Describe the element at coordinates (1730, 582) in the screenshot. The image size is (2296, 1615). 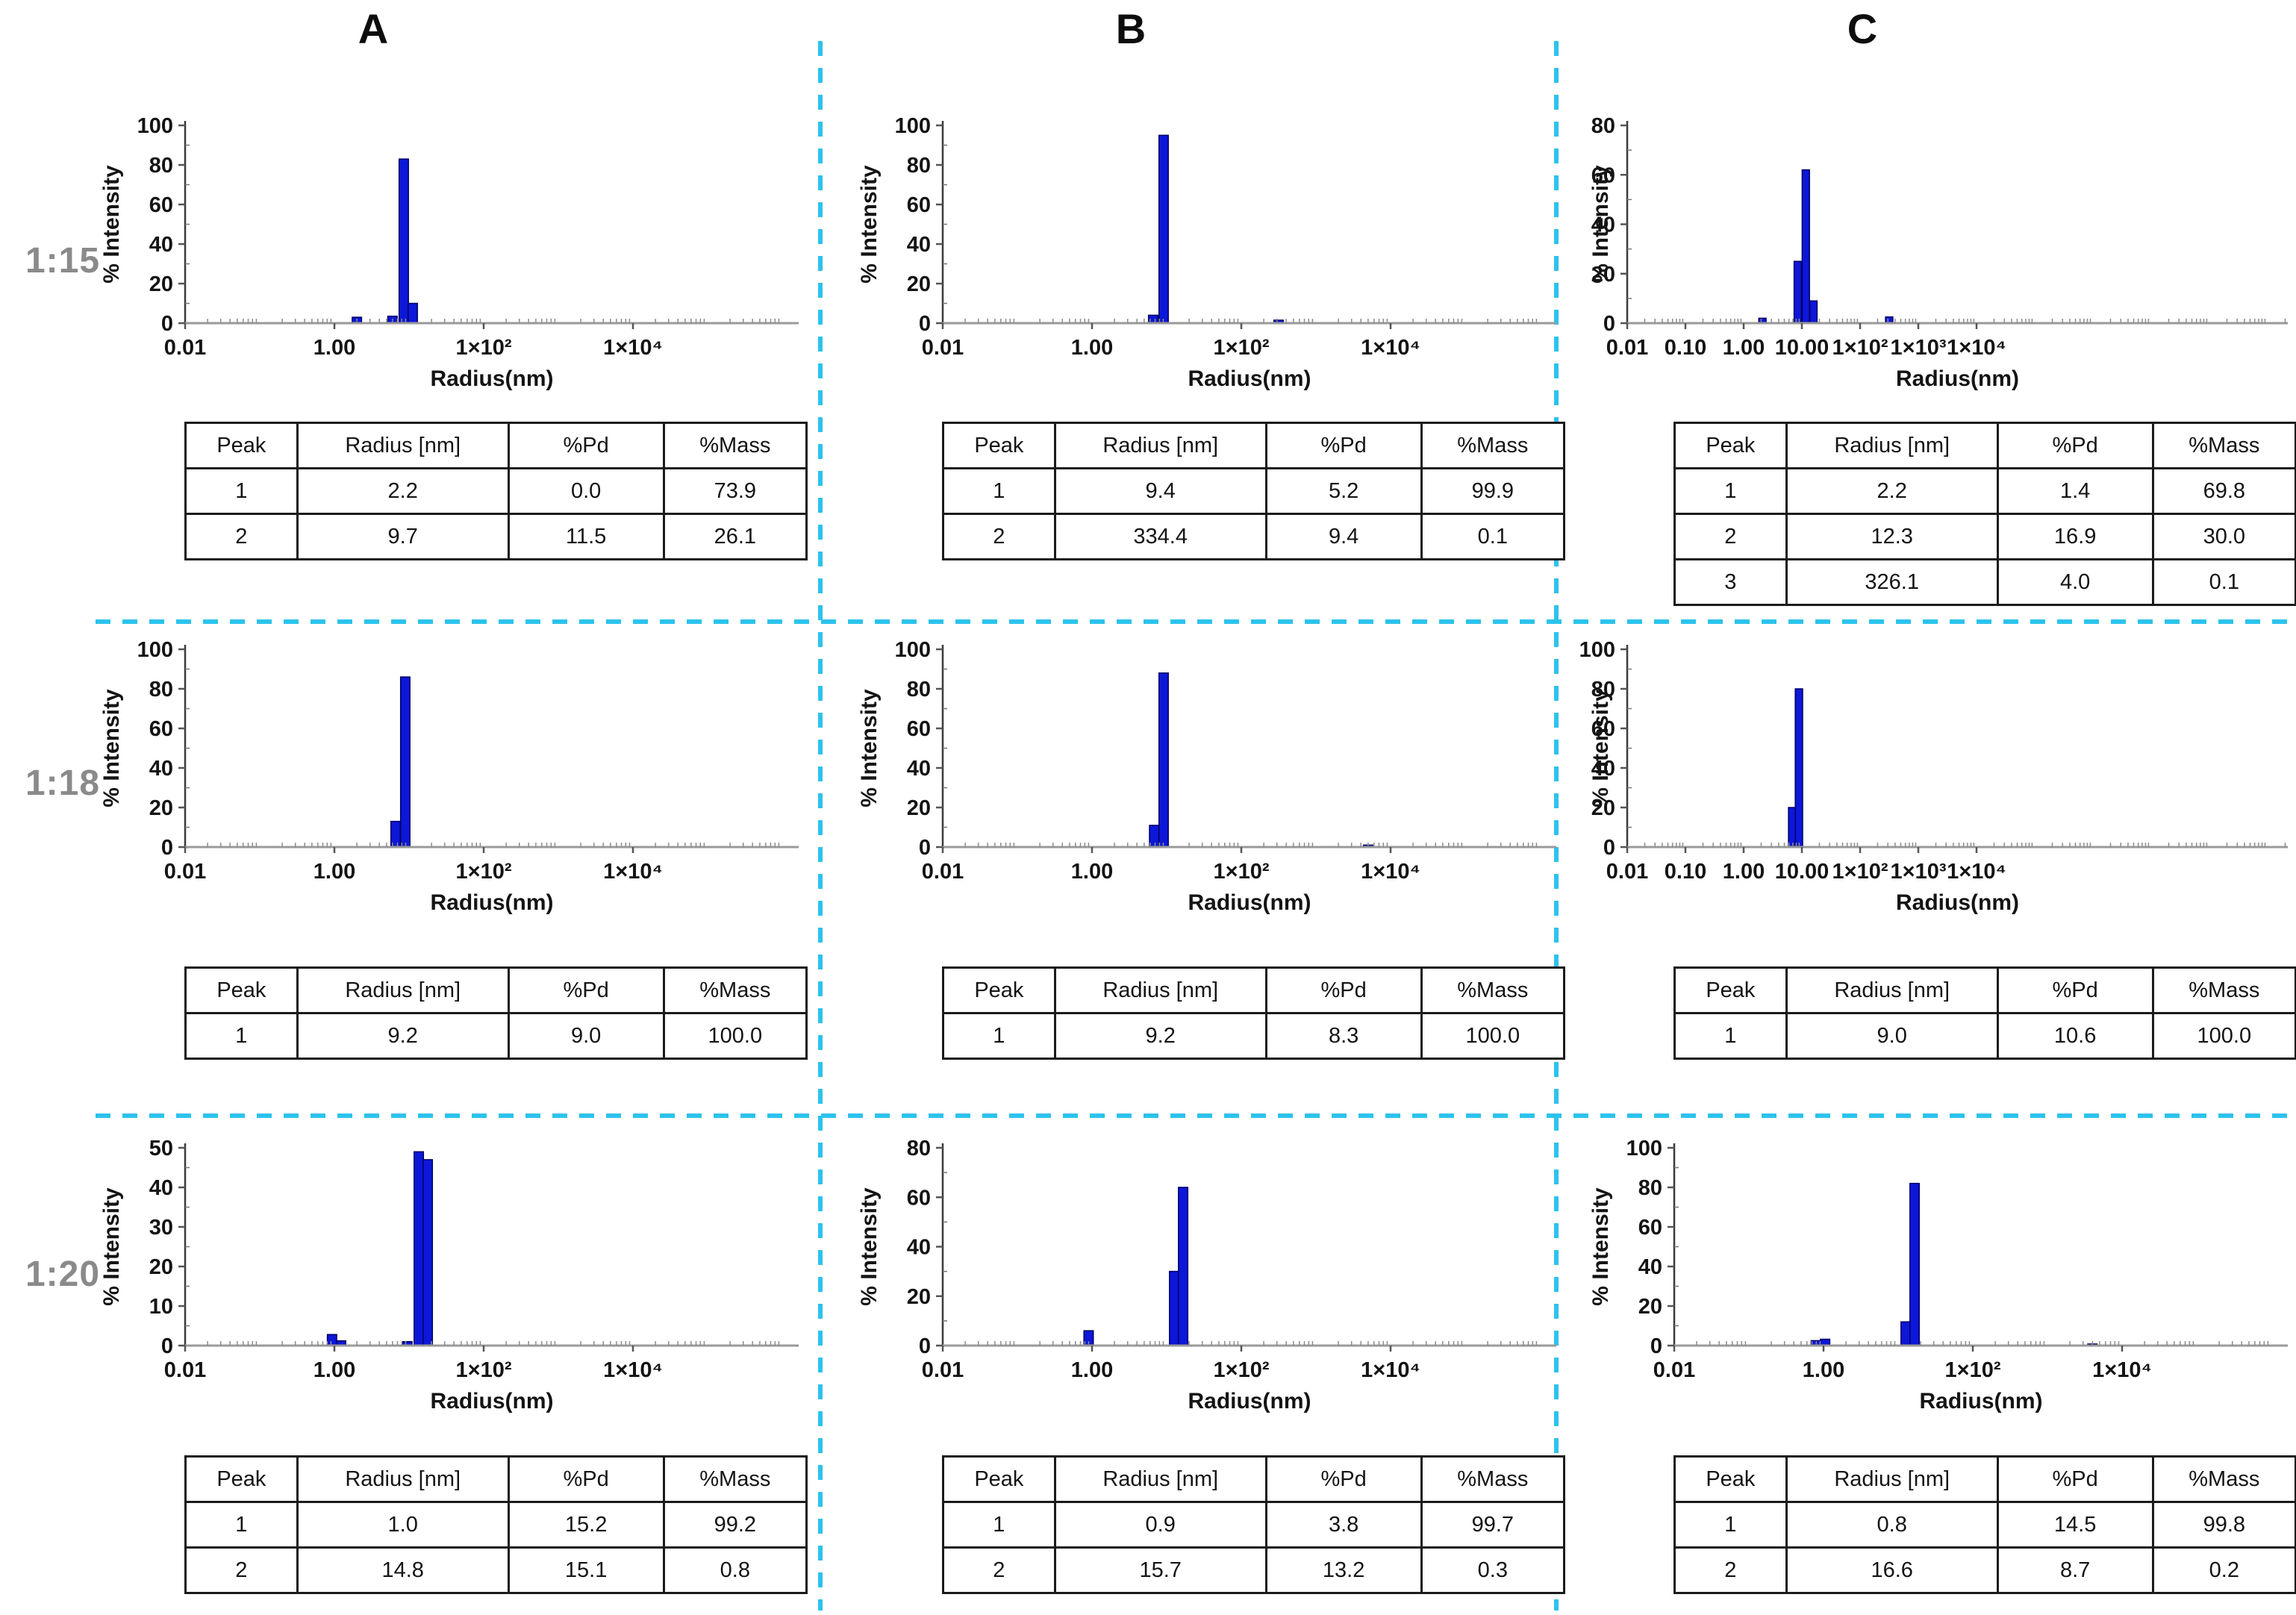
I see `table-cell: 3` at that location.